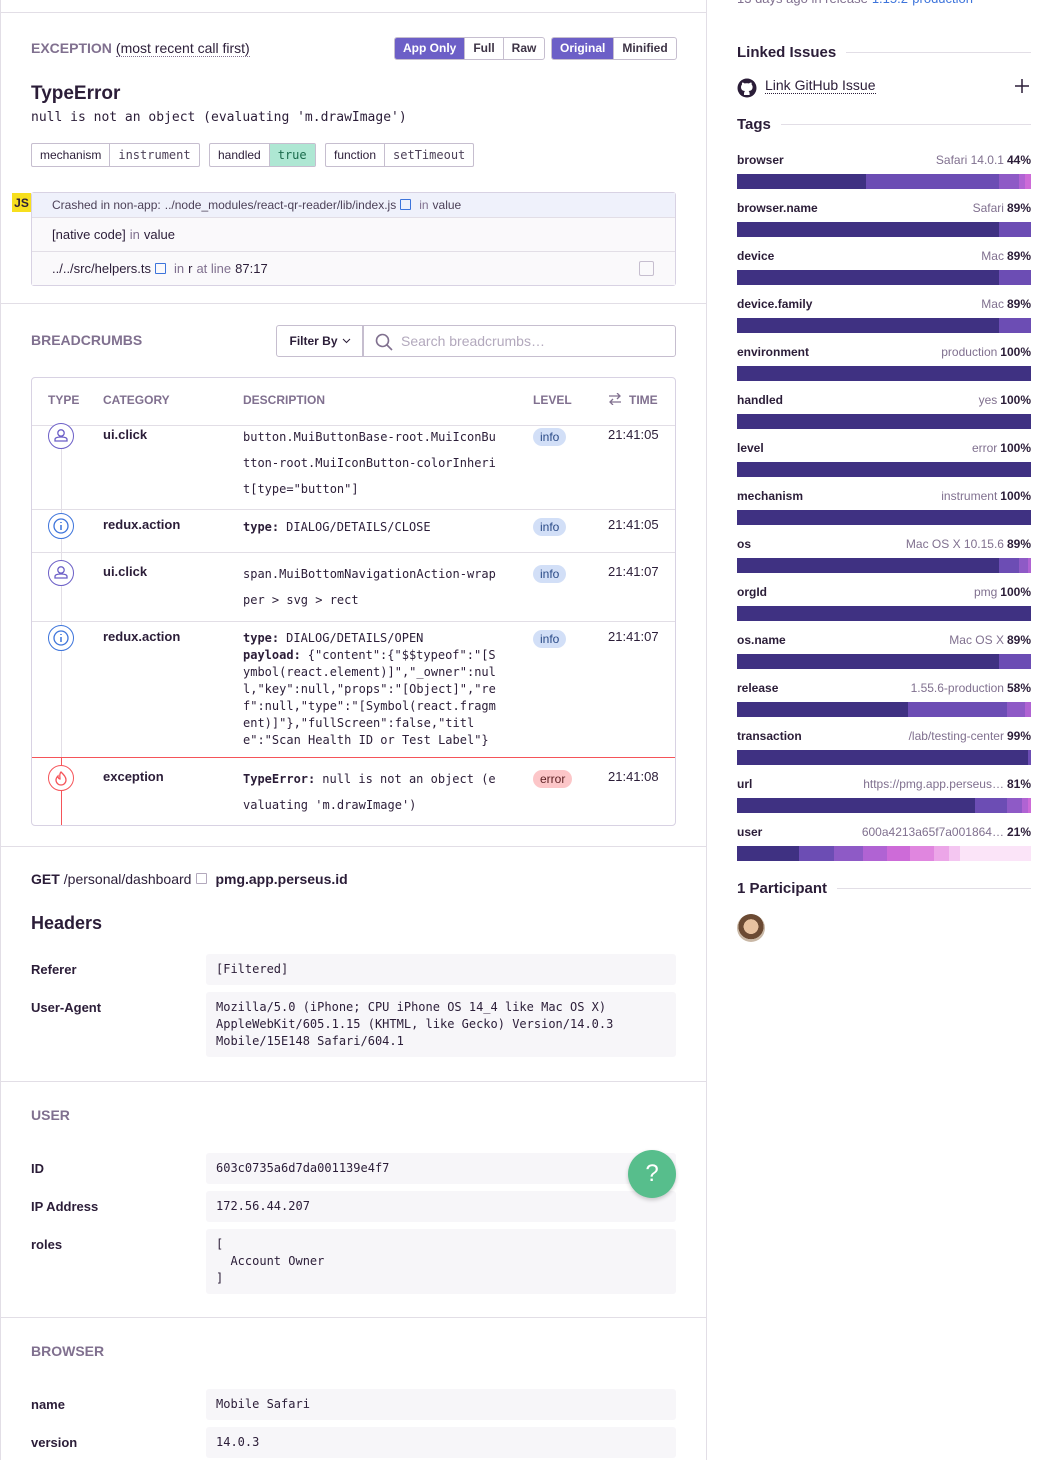 This screenshot has width=1060, height=1460. I want to click on sort-icon, so click(615, 400).